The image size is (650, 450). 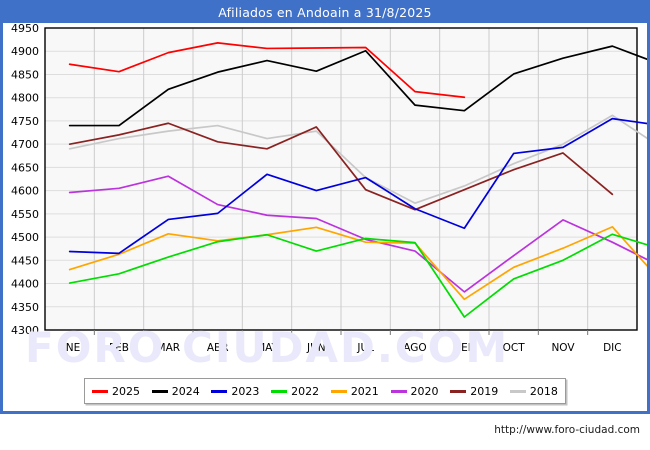 What do you see at coordinates (25, 214) in the screenshot?
I see `svg-text: 4550` at bounding box center [25, 214].